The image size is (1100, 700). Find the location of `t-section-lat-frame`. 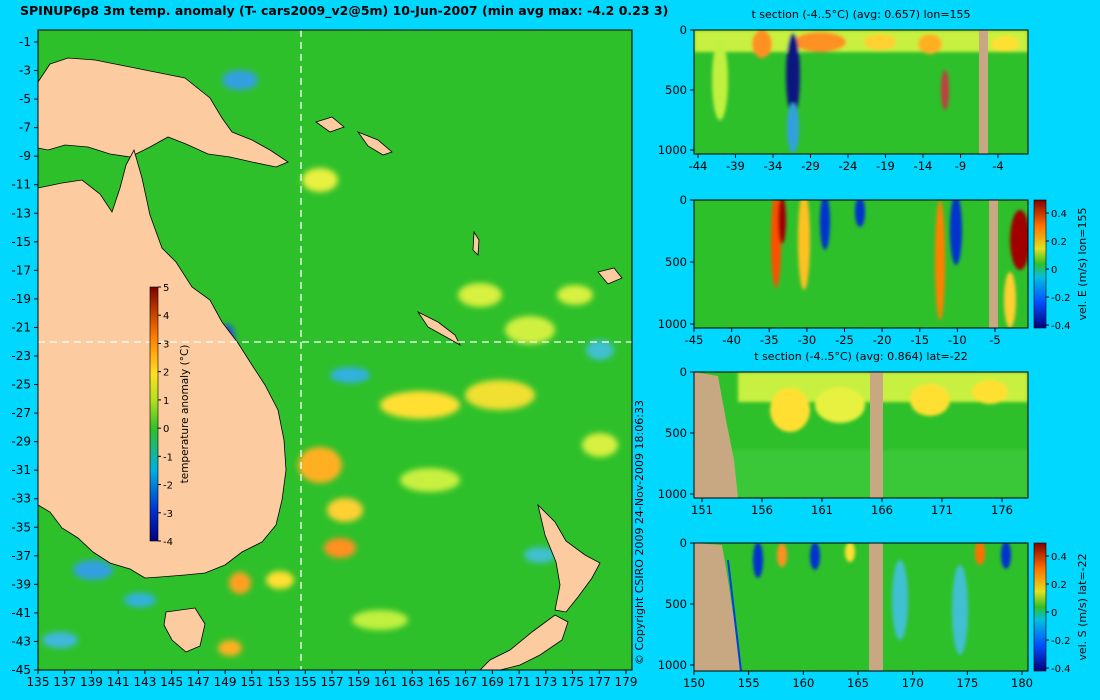

t-section-lat-frame is located at coordinates (861, 435).